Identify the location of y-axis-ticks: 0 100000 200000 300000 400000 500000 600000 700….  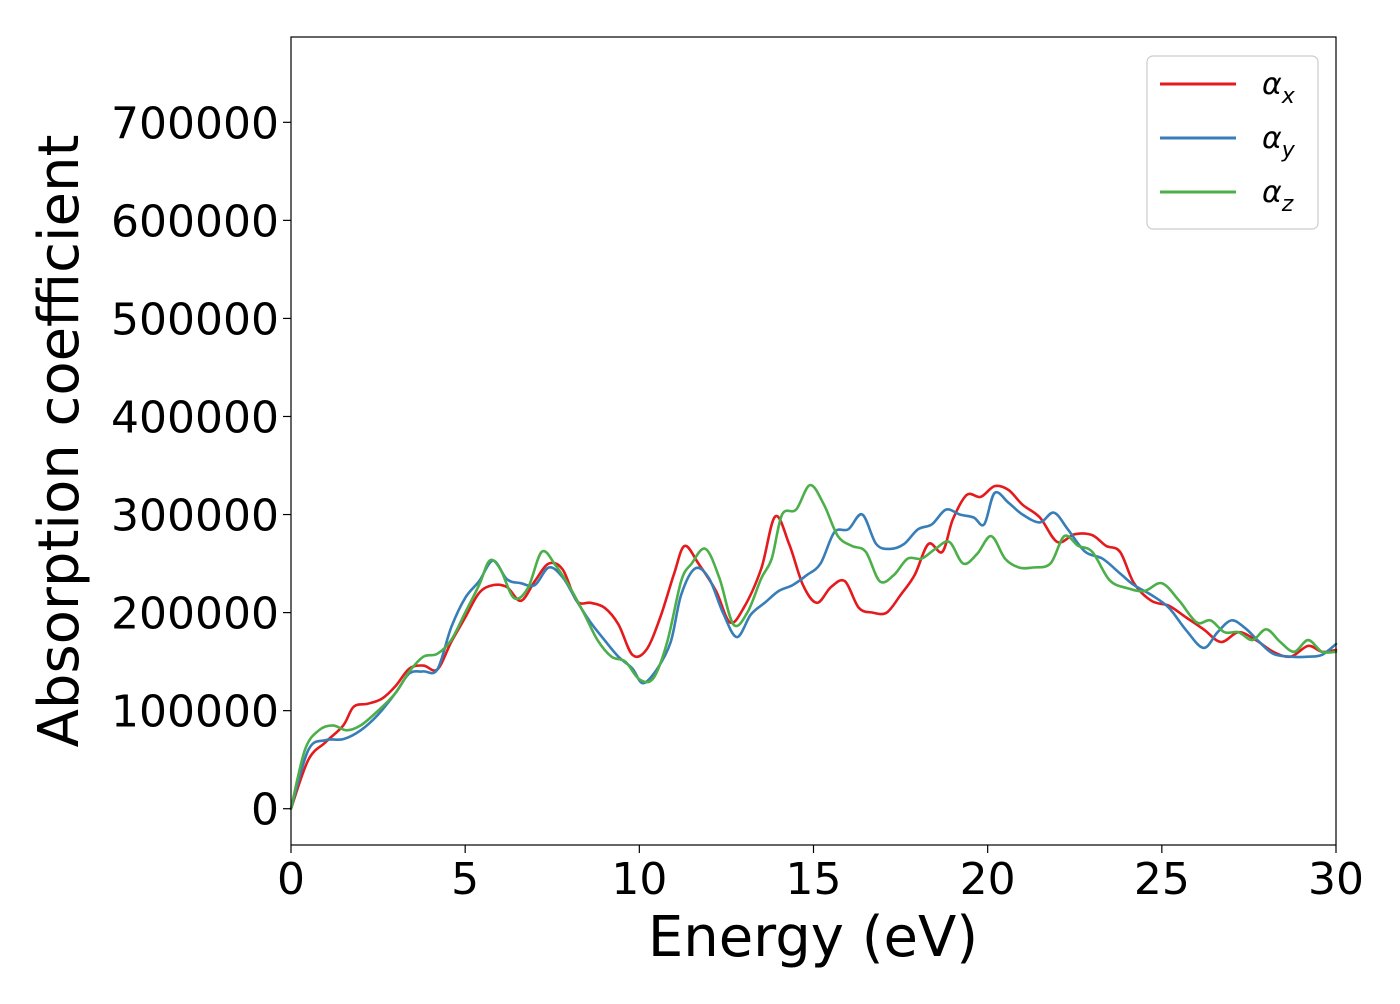
(201, 467).